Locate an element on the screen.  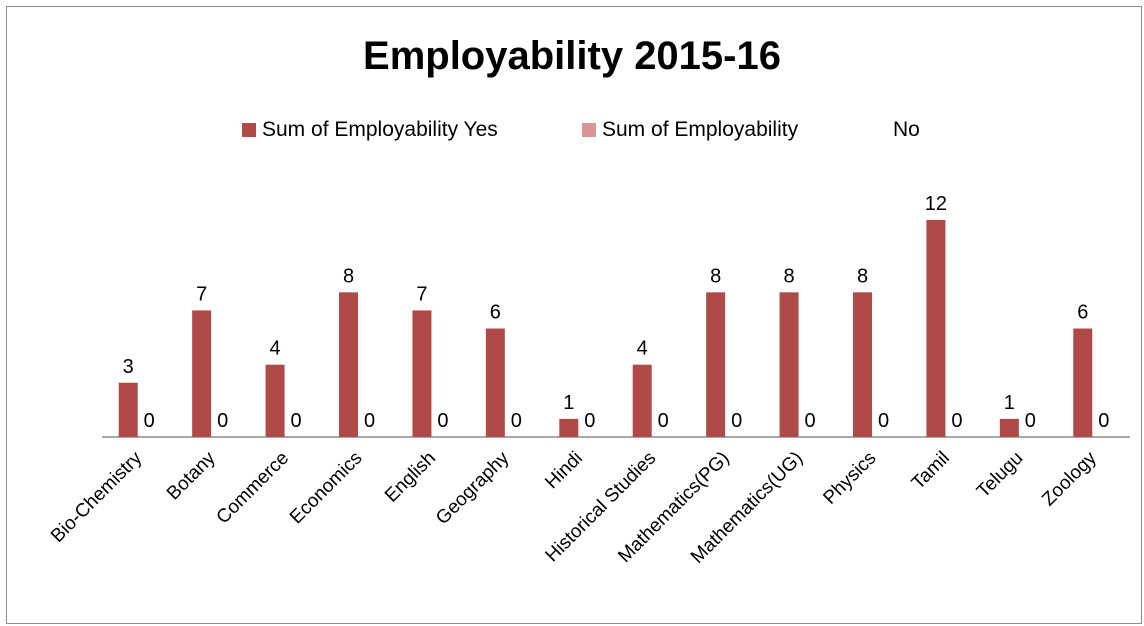
category-label-11: Tamil is located at coordinates (931, 471).